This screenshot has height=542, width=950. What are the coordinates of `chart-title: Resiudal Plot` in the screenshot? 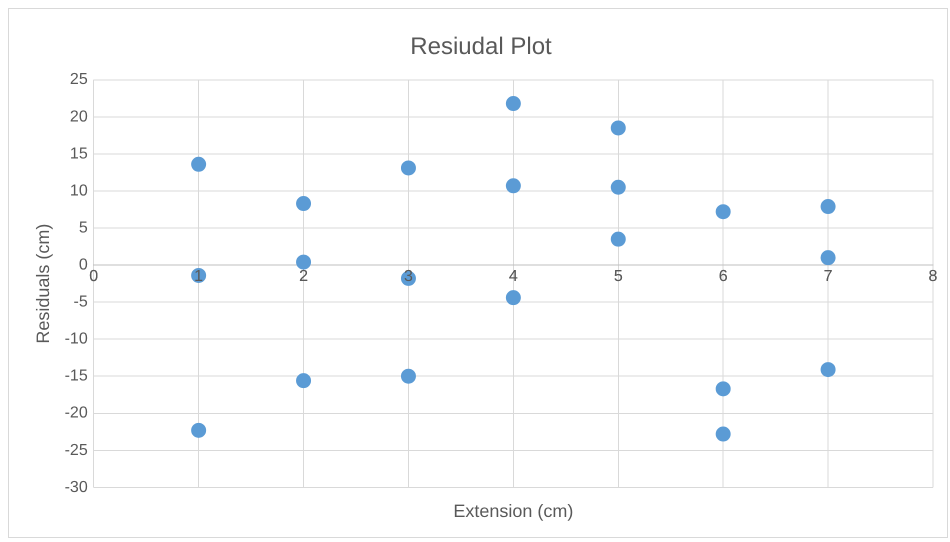 It's located at (481, 46).